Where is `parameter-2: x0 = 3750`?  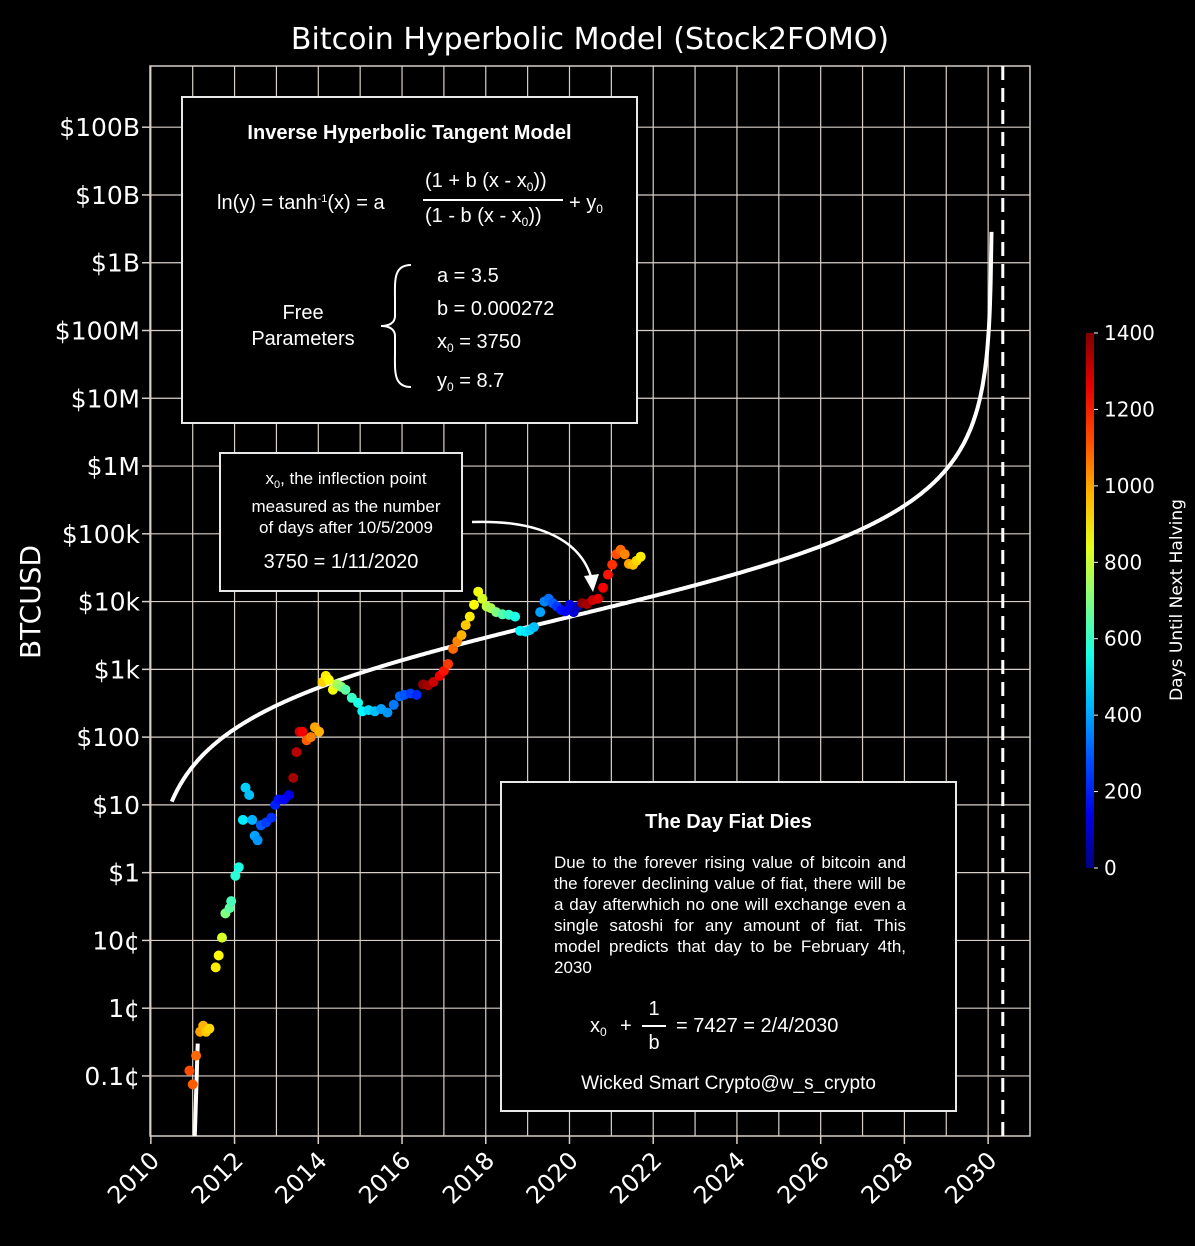
parameter-2: x0 = 3750 is located at coordinates (495, 345).